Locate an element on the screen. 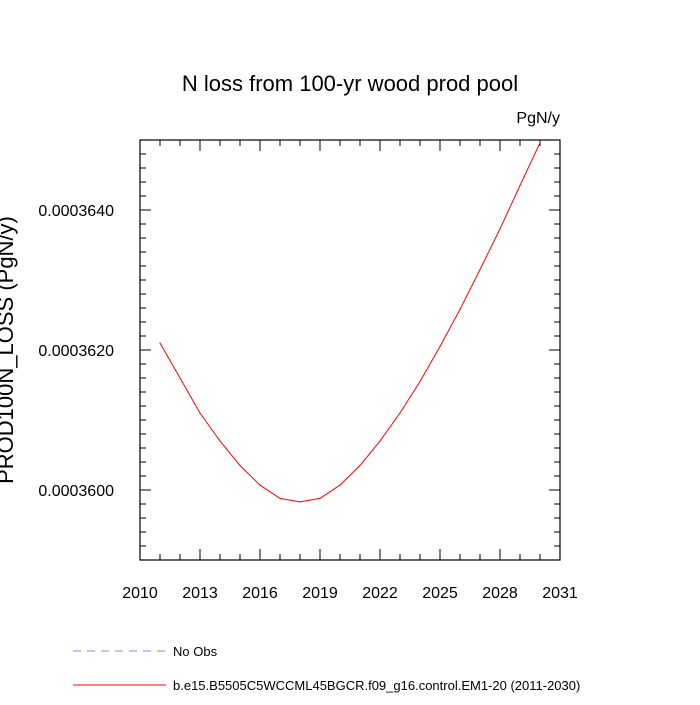 The image size is (700, 705). x-tick-label: 2031 is located at coordinates (560, 593).